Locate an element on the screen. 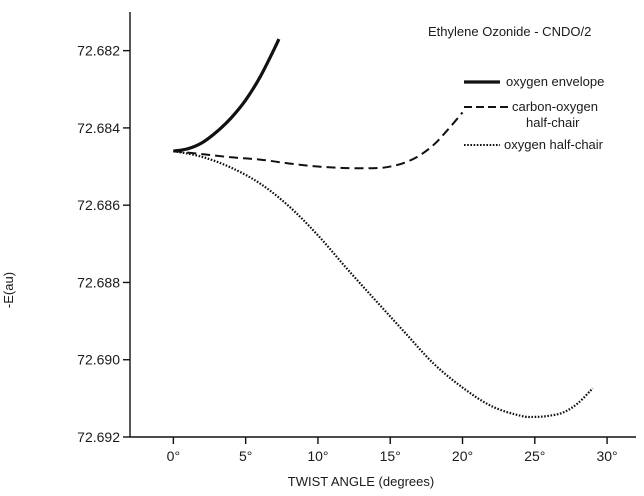  chart-title: Ethylene Ozonide - CNDO/2 is located at coordinates (509, 31).